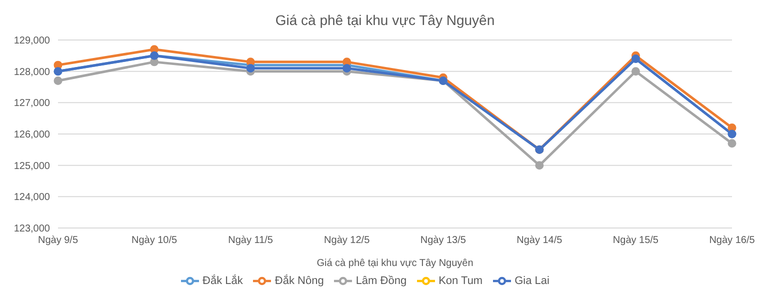 Image resolution: width=770 pixels, height=298 pixels. What do you see at coordinates (539, 240) in the screenshot?
I see `x-tick-label: Ngày 14/5` at bounding box center [539, 240].